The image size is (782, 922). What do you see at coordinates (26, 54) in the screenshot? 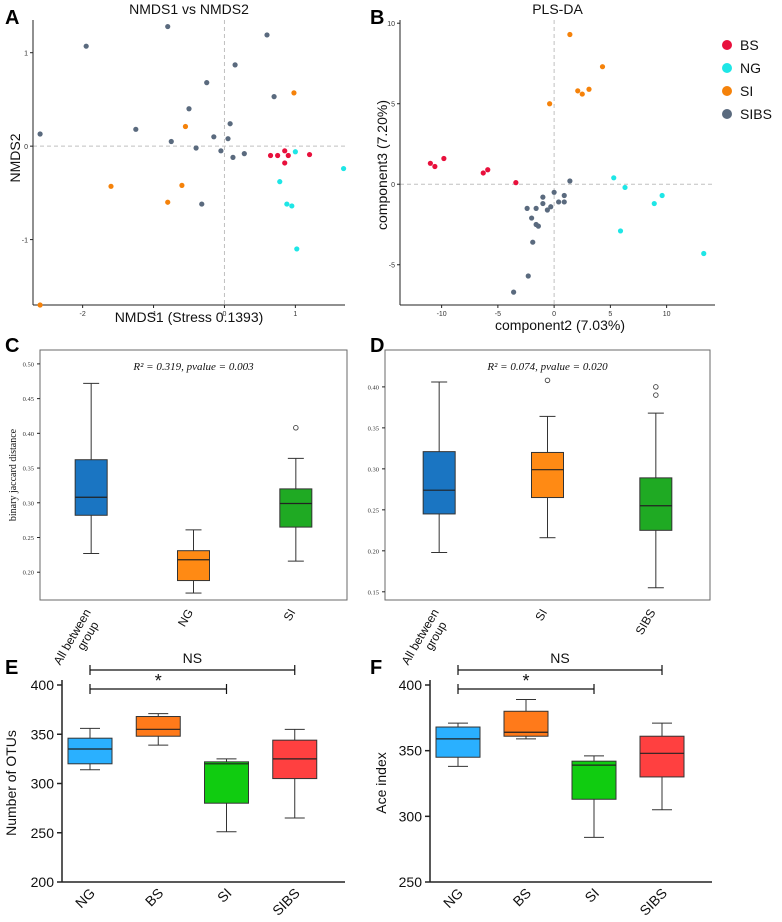
I see `y-tick-label: 1` at bounding box center [26, 54].